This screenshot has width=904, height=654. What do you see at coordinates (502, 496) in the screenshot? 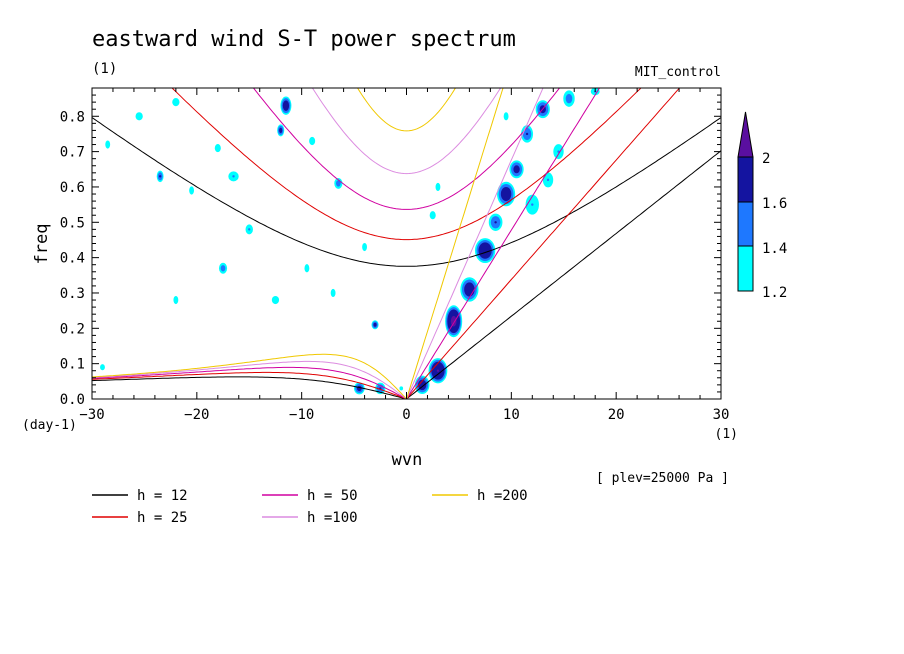
I see `legend-label: h =200` at bounding box center [502, 496].